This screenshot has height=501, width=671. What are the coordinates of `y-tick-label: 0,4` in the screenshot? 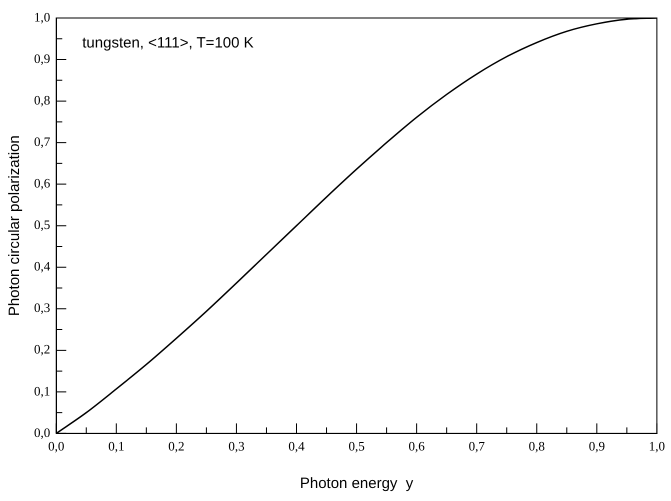 It's located at (42, 266).